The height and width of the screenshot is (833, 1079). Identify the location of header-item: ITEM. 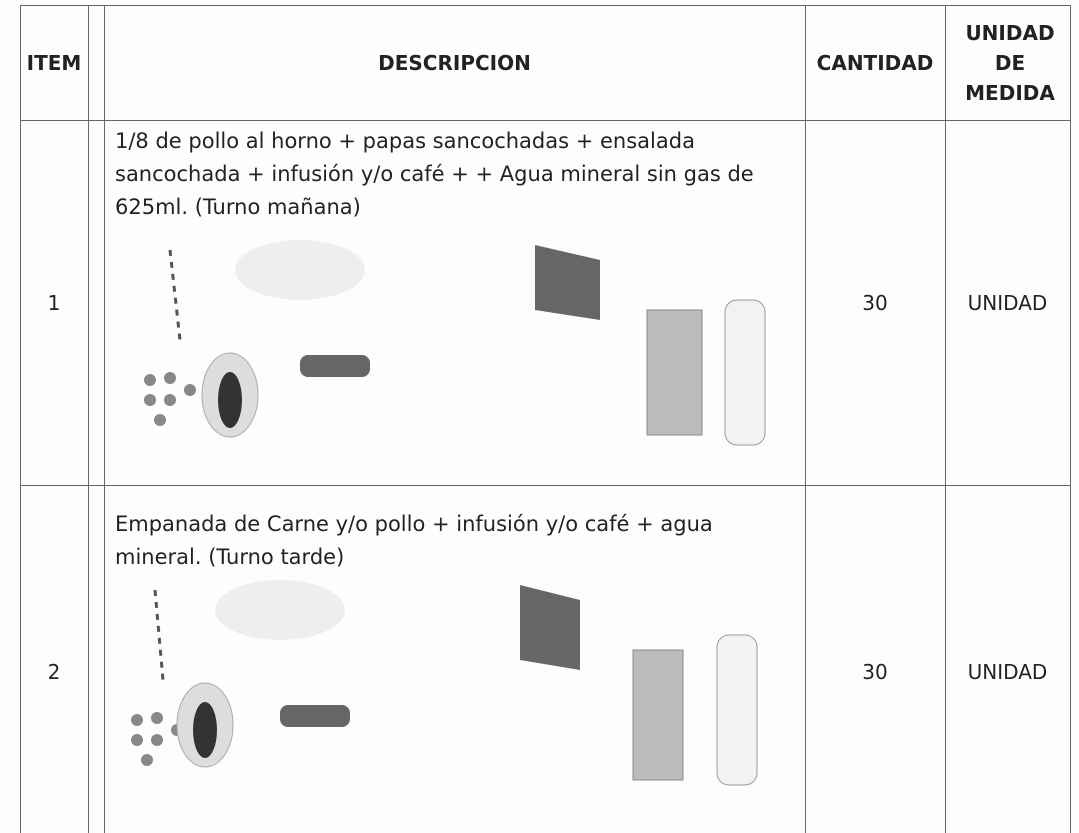
(54, 62).